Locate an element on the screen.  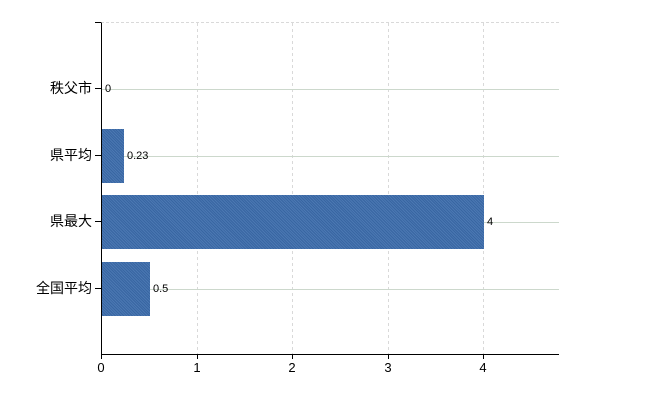
category-label: 県平均 is located at coordinates (71, 155).